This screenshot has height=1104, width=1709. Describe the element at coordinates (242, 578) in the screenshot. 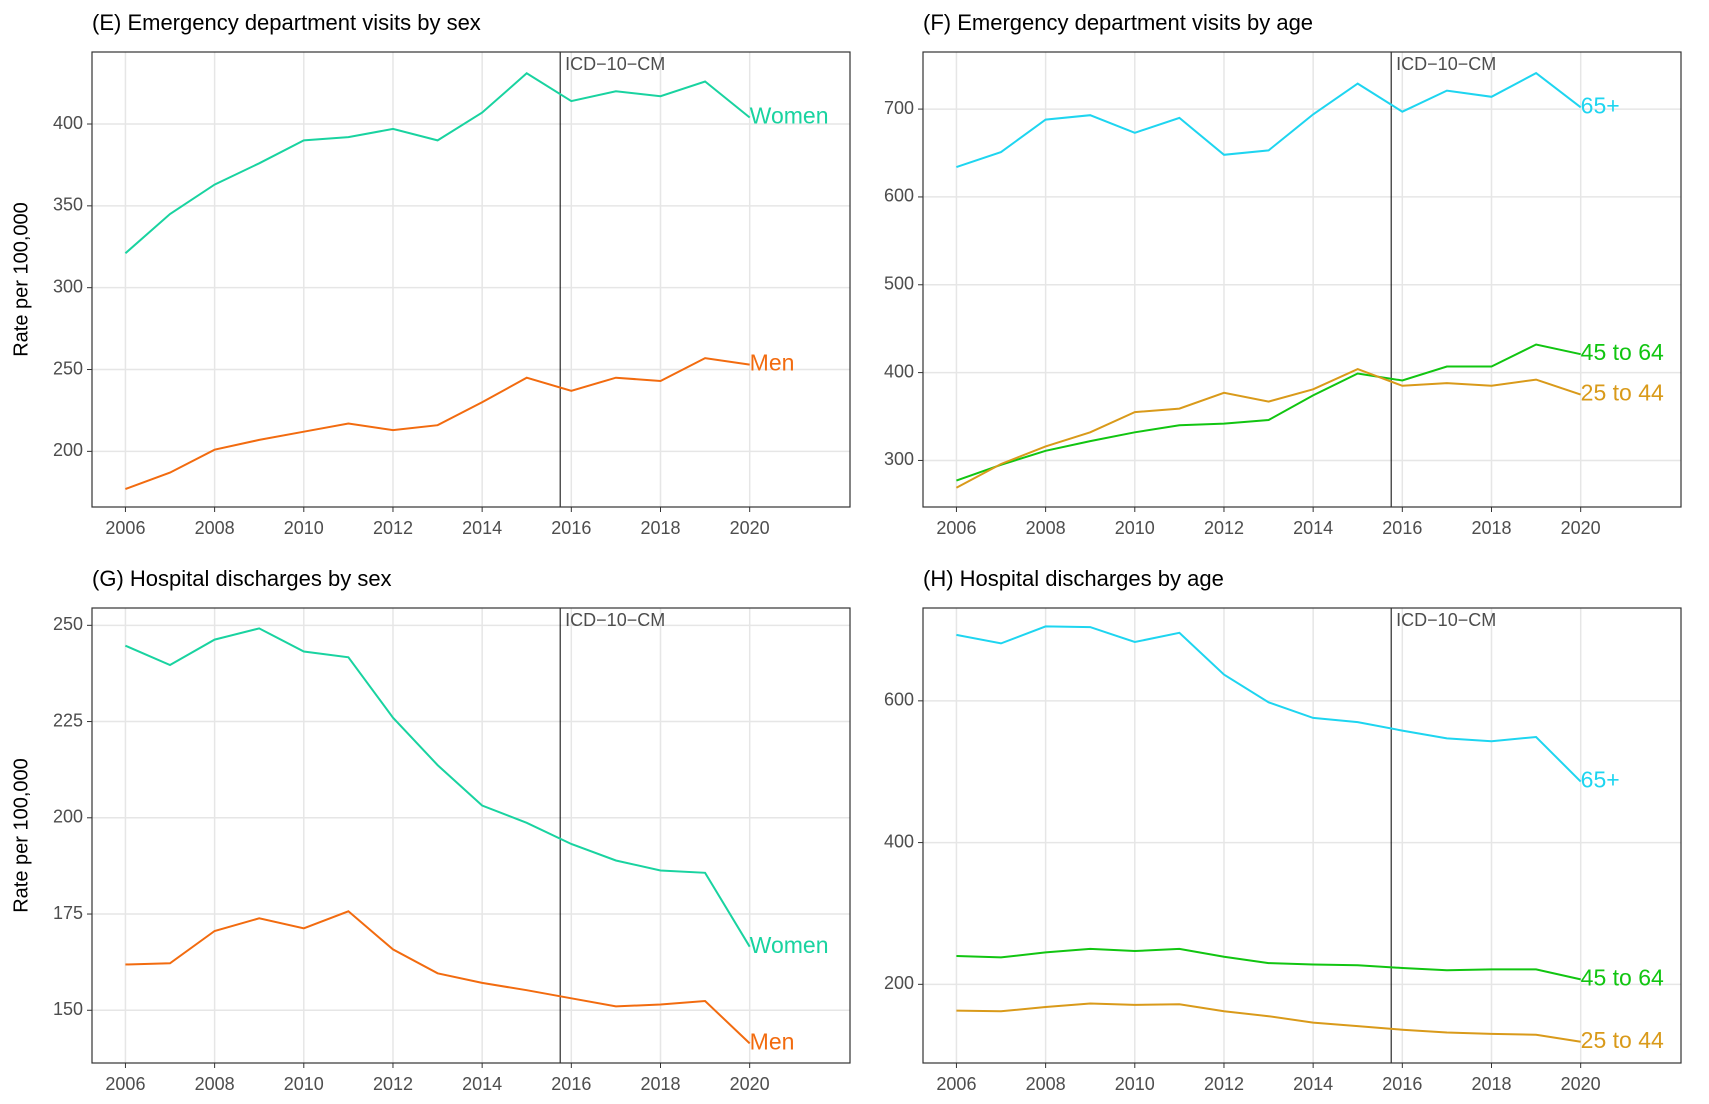

I see `chart-title: (G) Hospital discharges by sex` at that location.